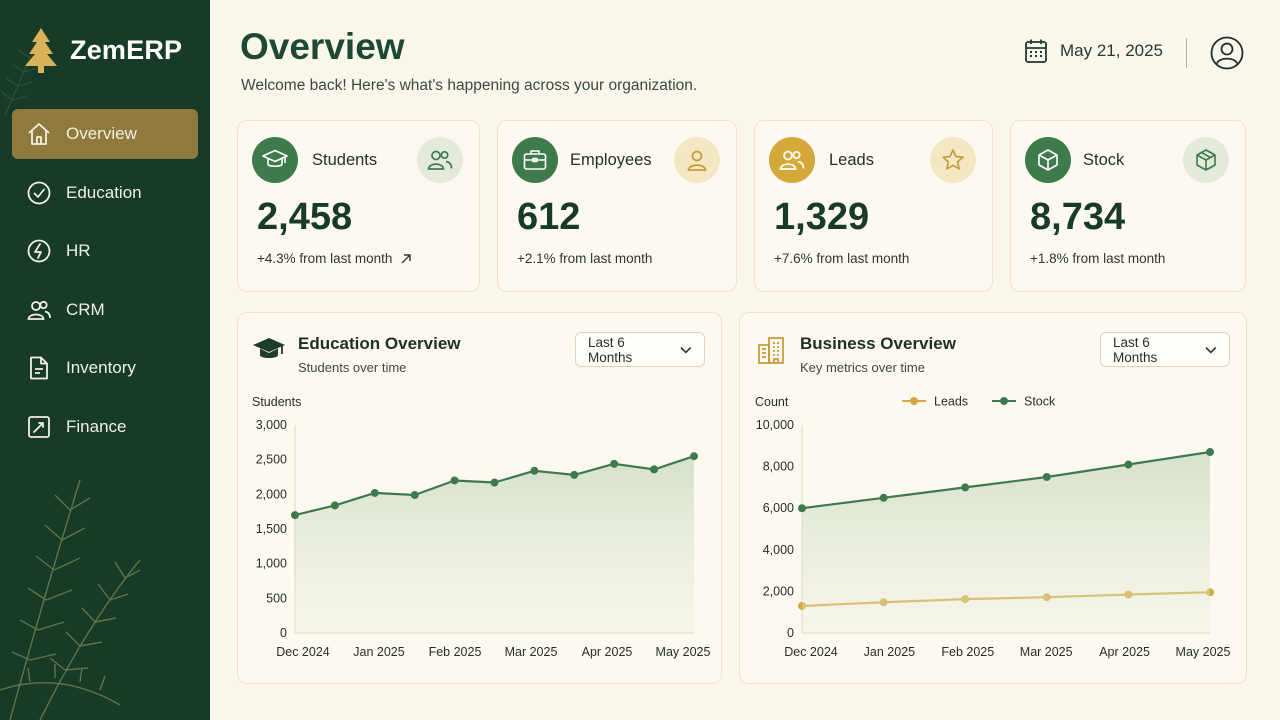 The width and height of the screenshot is (1280, 720). I want to click on brand: ZemERP, so click(102, 50).